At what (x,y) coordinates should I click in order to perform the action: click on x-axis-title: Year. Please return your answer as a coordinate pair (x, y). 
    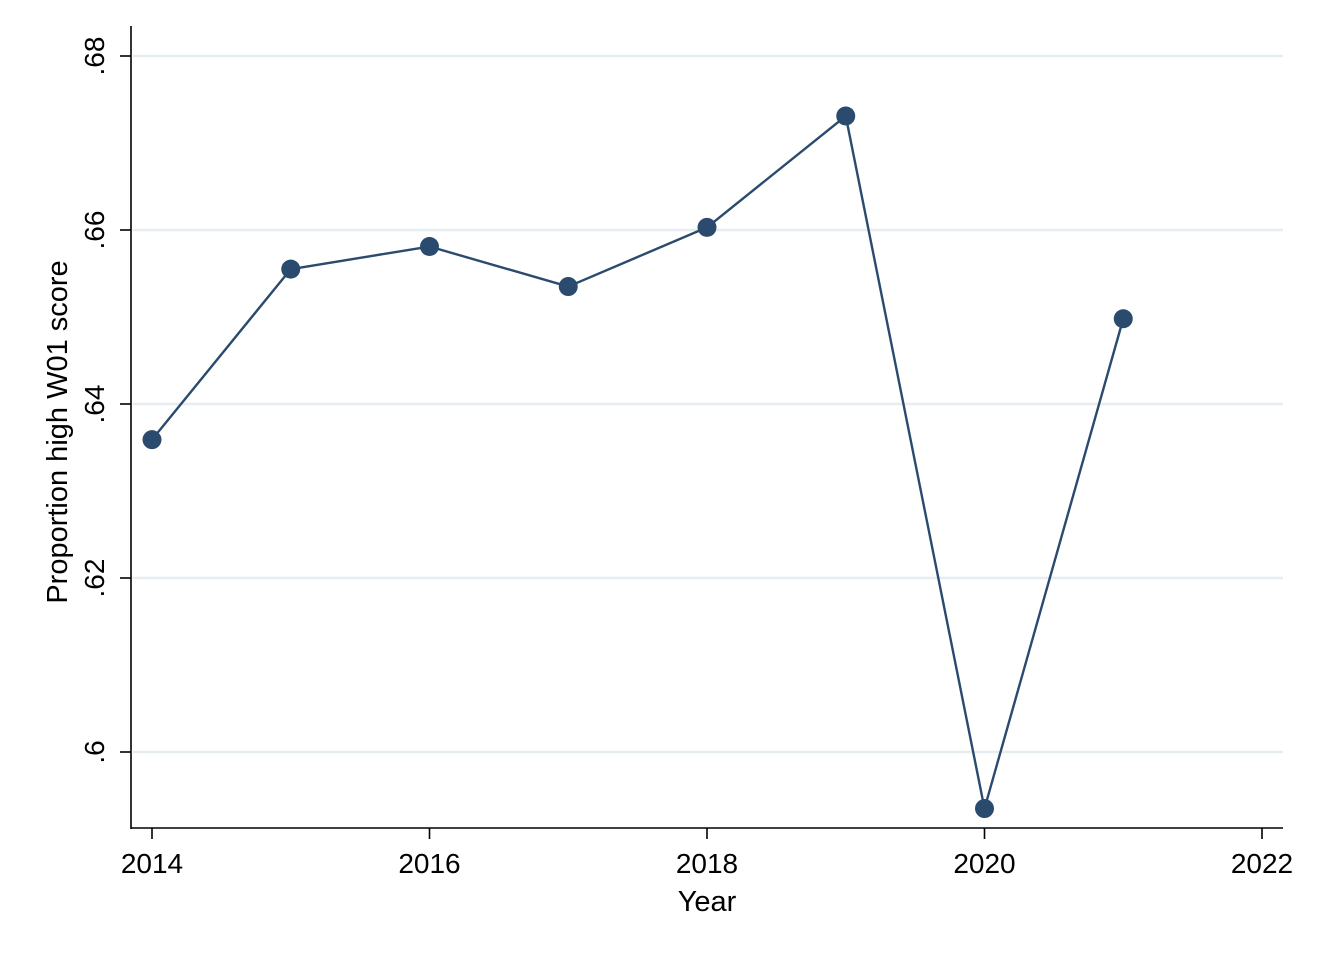
    Looking at the image, I should click on (707, 902).